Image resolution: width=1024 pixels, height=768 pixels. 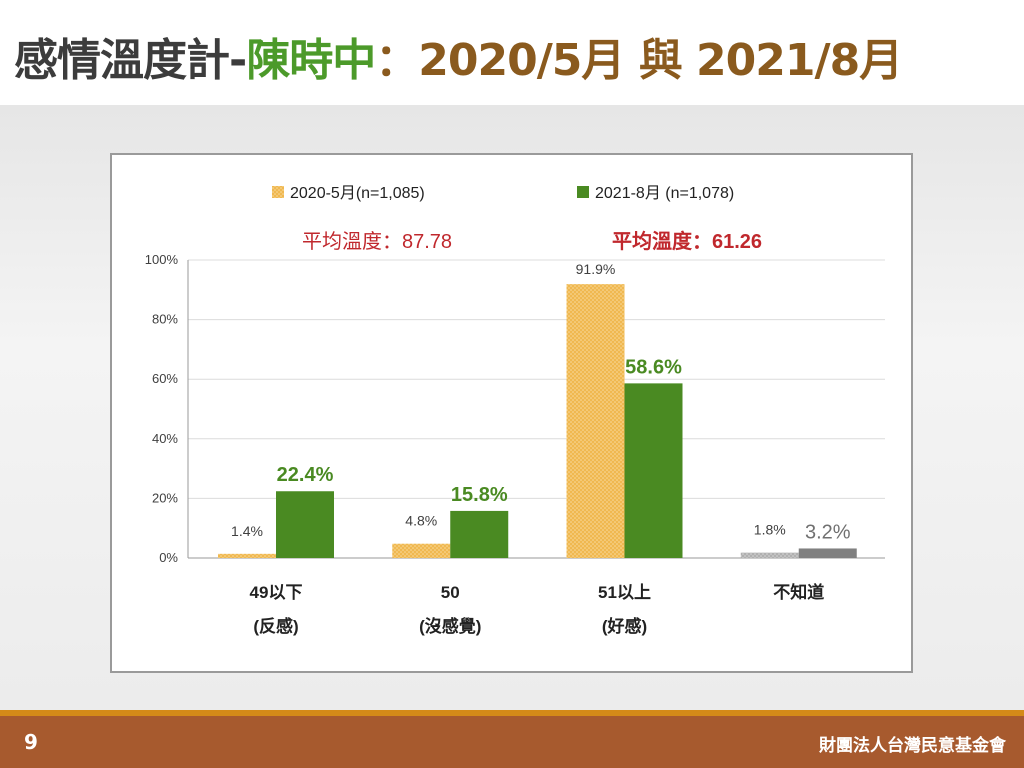 What do you see at coordinates (130, 60) in the screenshot?
I see `title-main: 感情溫度計-` at bounding box center [130, 60].